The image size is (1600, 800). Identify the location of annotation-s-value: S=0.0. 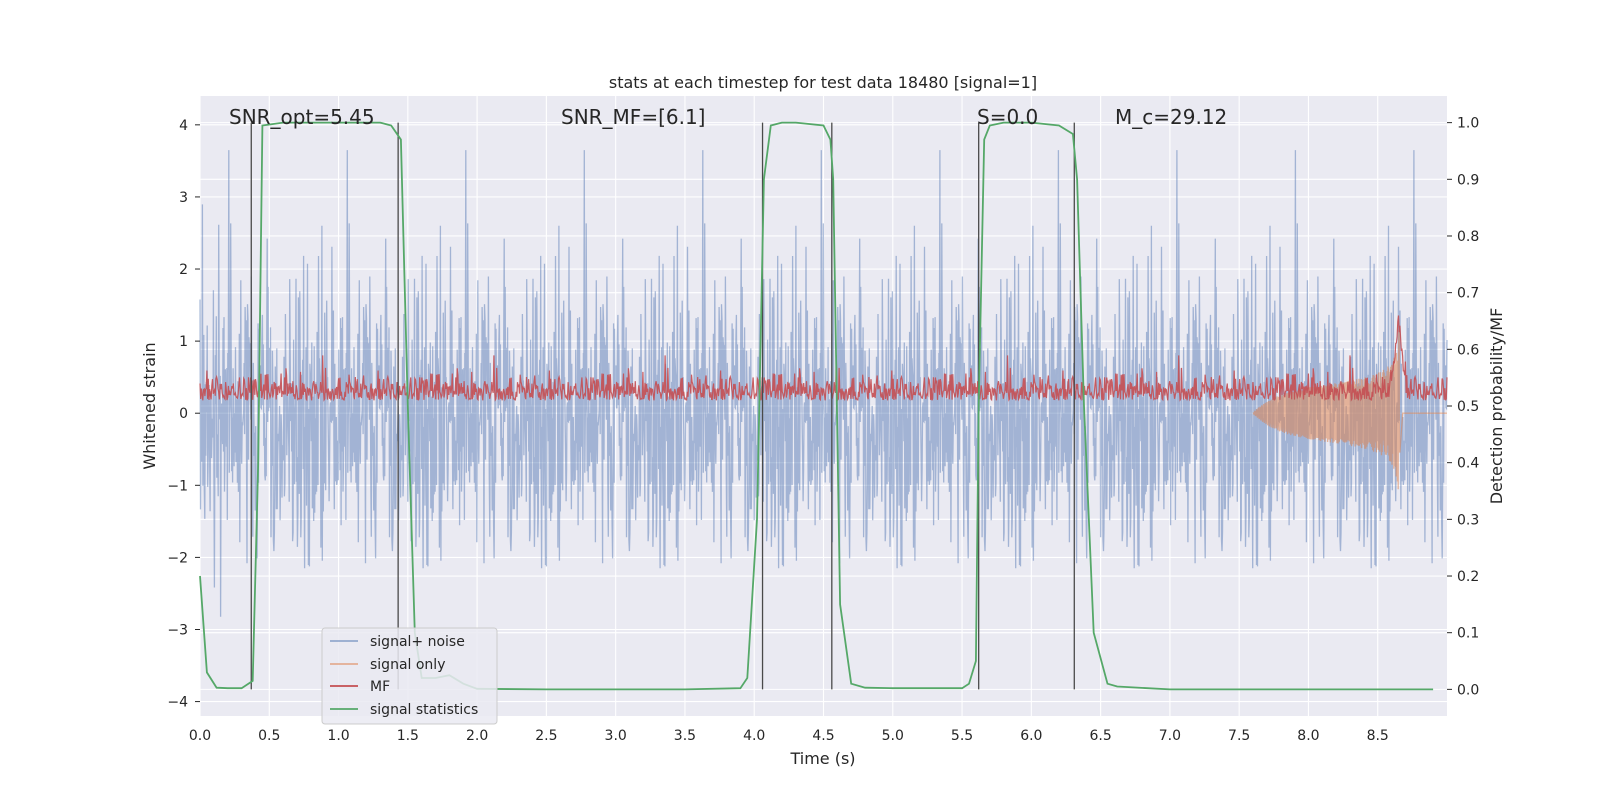
(1007, 117).